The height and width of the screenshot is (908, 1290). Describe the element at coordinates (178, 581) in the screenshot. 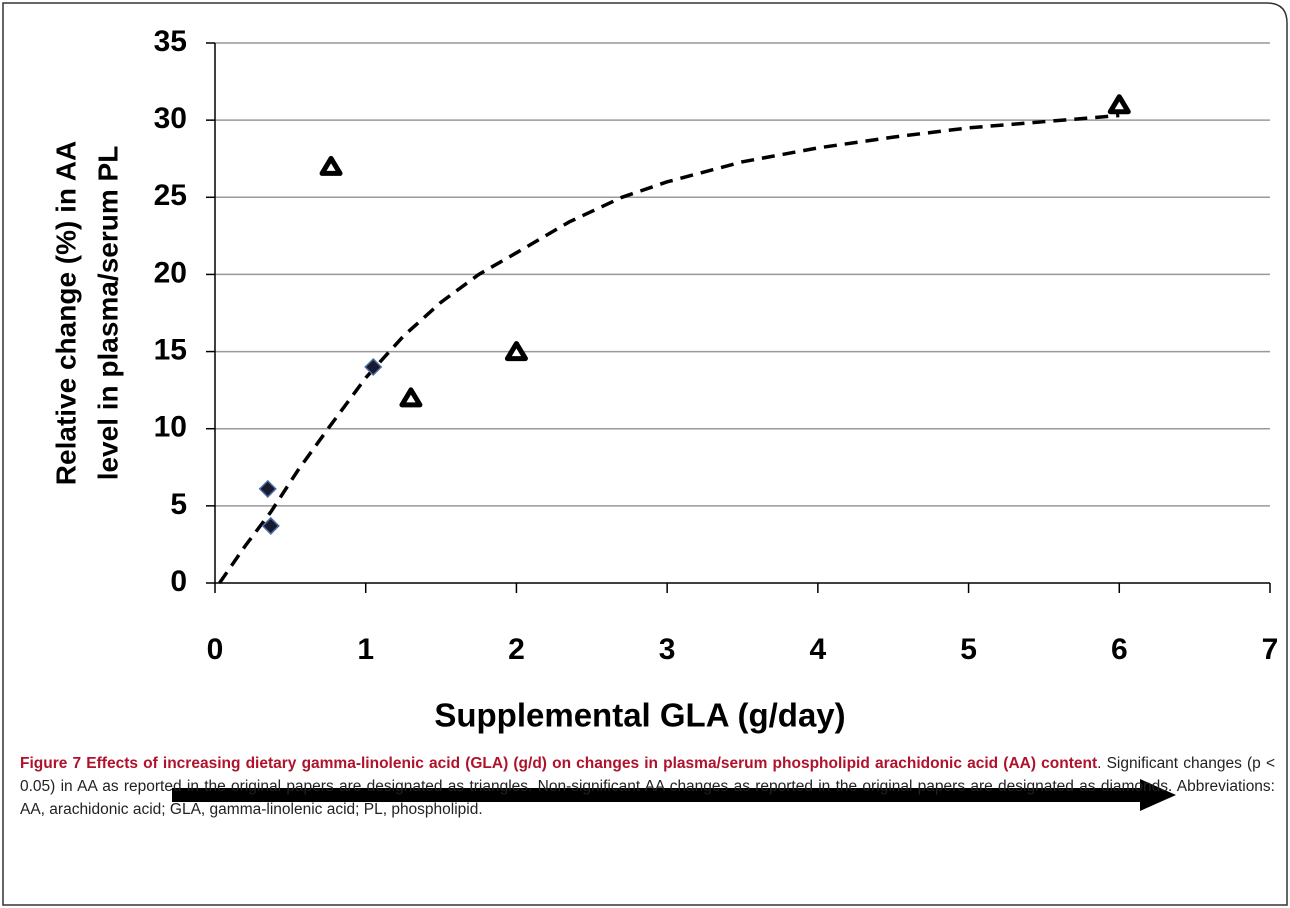

I see `y-tick-label: 0` at that location.